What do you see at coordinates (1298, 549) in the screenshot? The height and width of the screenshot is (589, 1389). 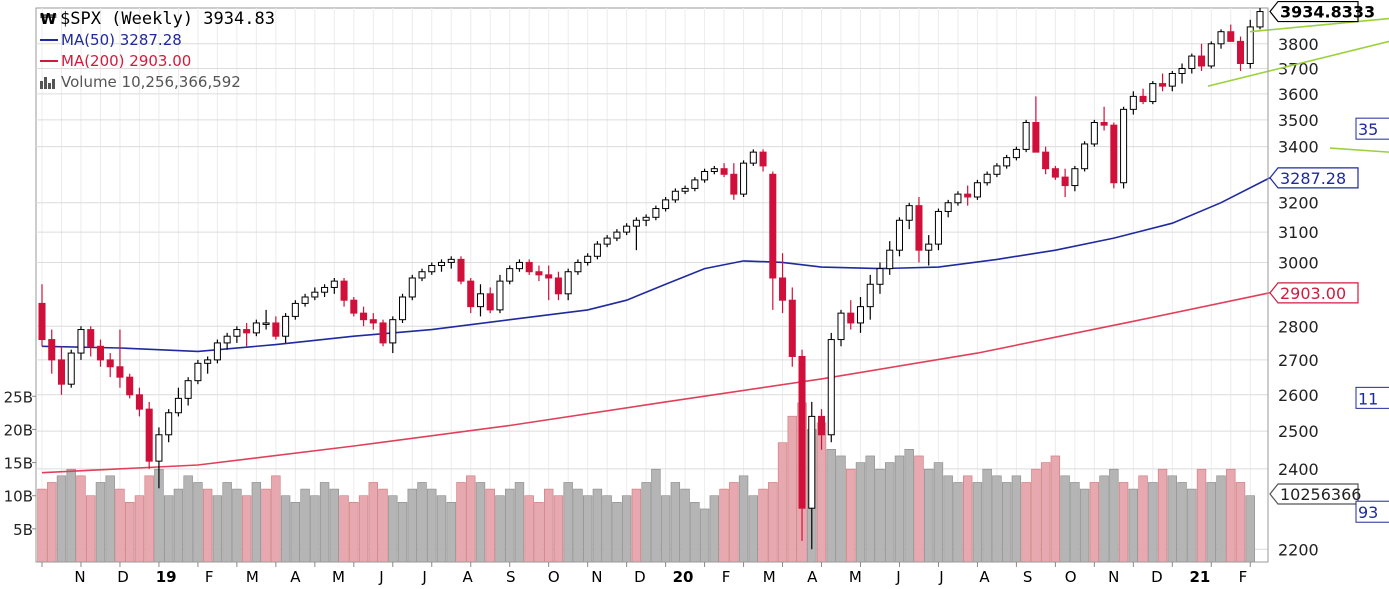 I see `price-tick-label: 2200` at bounding box center [1298, 549].